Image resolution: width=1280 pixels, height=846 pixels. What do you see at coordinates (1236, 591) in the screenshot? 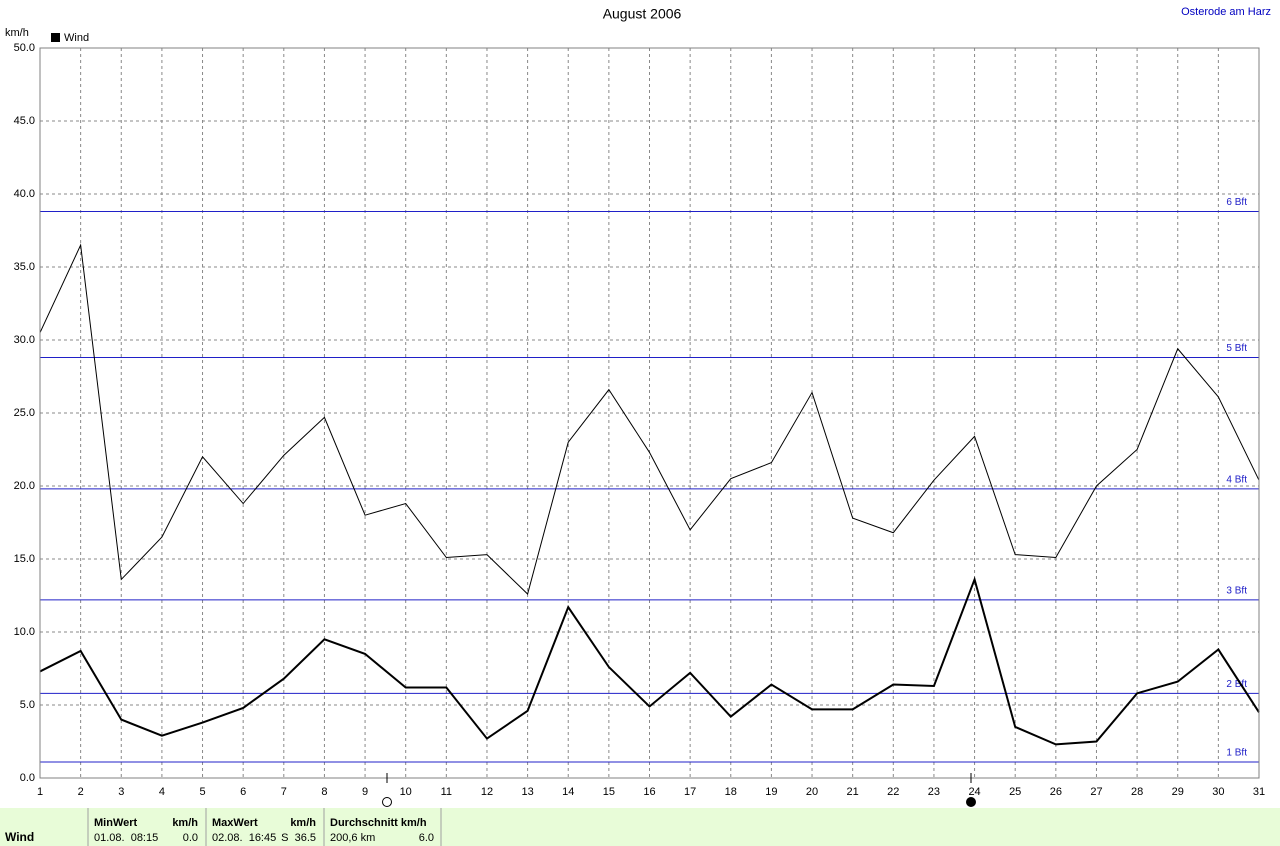
I see `reference-label: 3 Bft` at bounding box center [1236, 591].